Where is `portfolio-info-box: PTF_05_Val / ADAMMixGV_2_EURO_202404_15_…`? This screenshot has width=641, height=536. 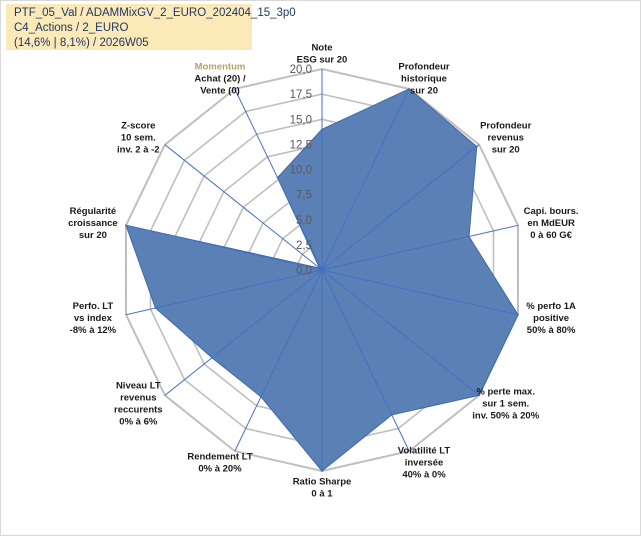
portfolio-info-box: PTF_05_Val / ADAMMixGV_2_EURO_202404_15_… is located at coordinates (151, 27).